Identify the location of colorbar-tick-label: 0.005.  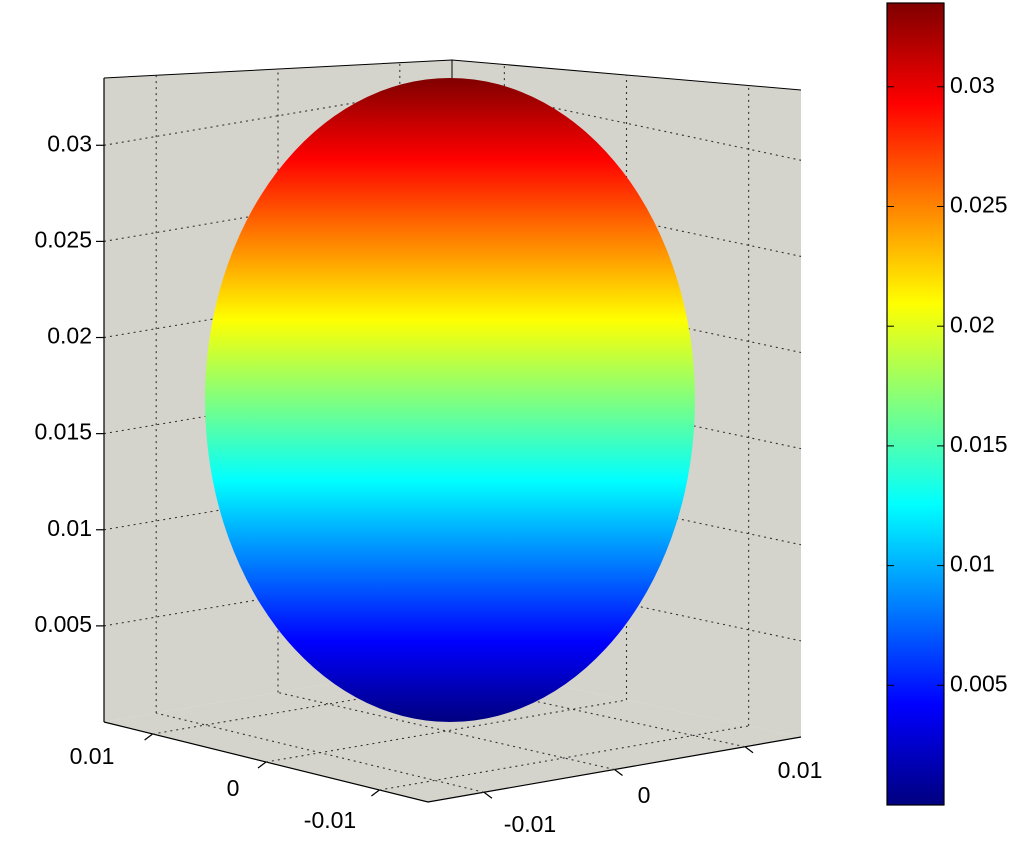
(979, 683).